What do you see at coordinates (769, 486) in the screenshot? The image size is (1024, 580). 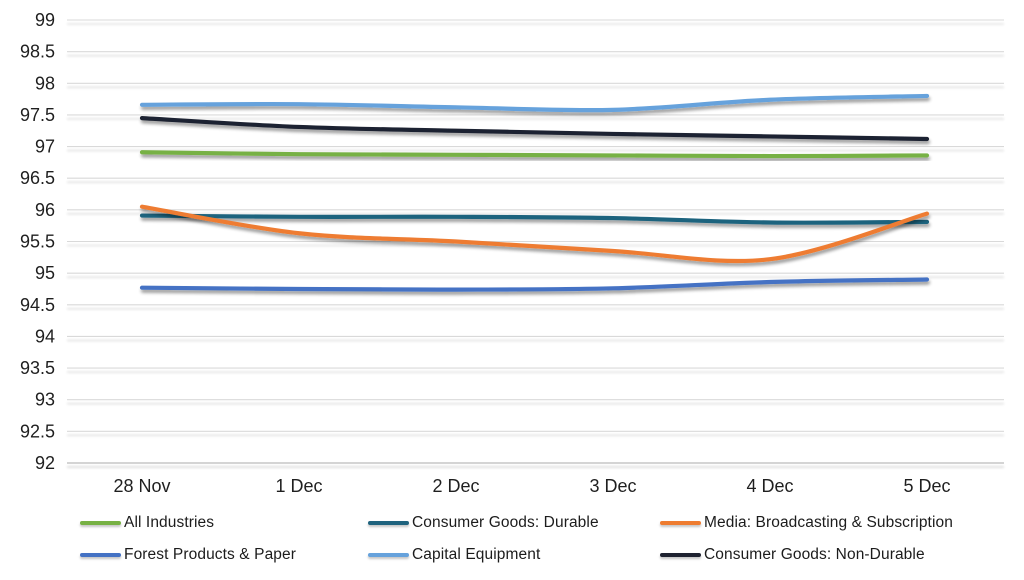 I see `x-axis-tick-label: 4 Dec` at bounding box center [769, 486].